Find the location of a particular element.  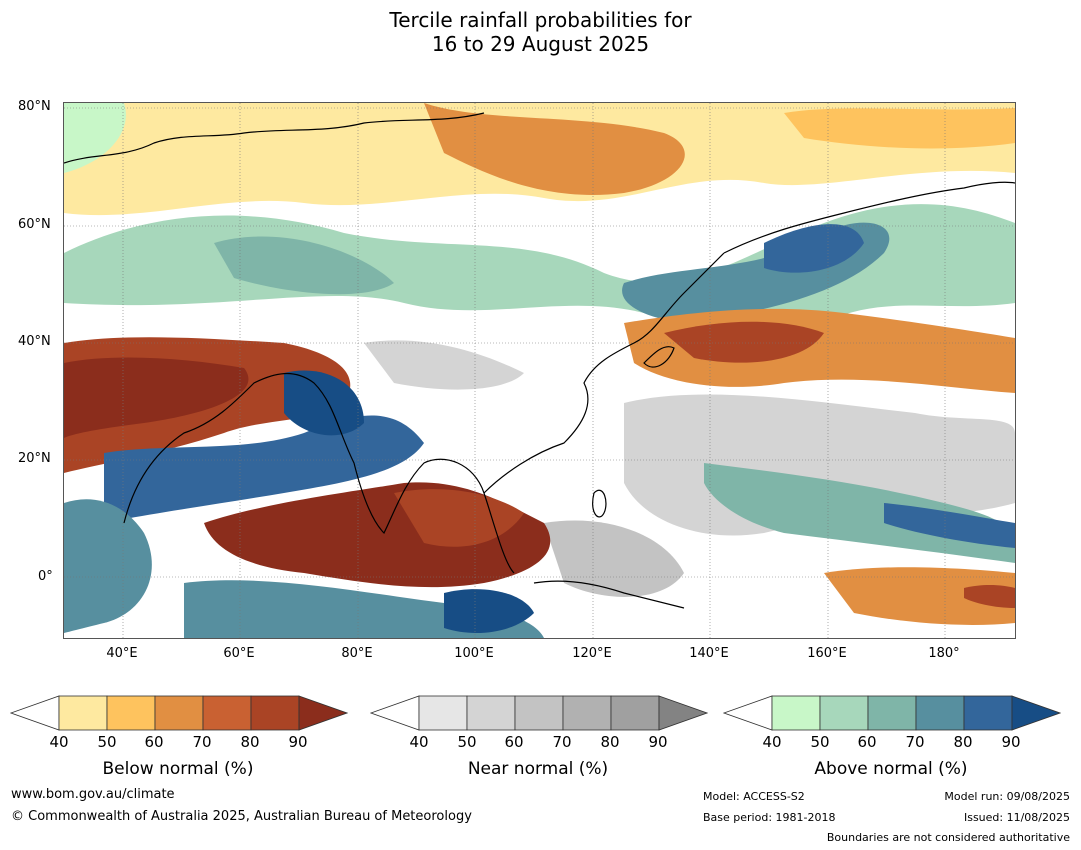

lon-tick-100e: 100°E is located at coordinates (474, 653).